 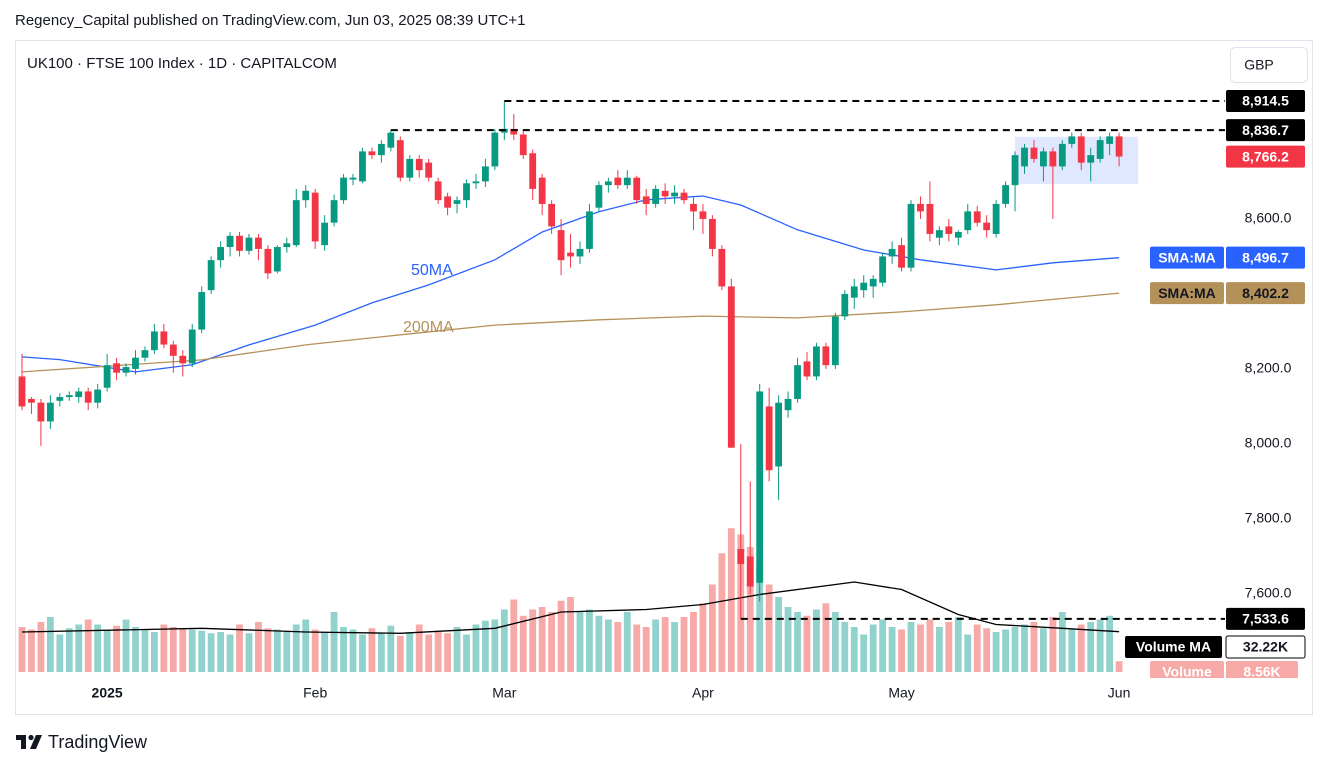 I want to click on y-tick-label: 8,000.0, so click(x=1268, y=443).